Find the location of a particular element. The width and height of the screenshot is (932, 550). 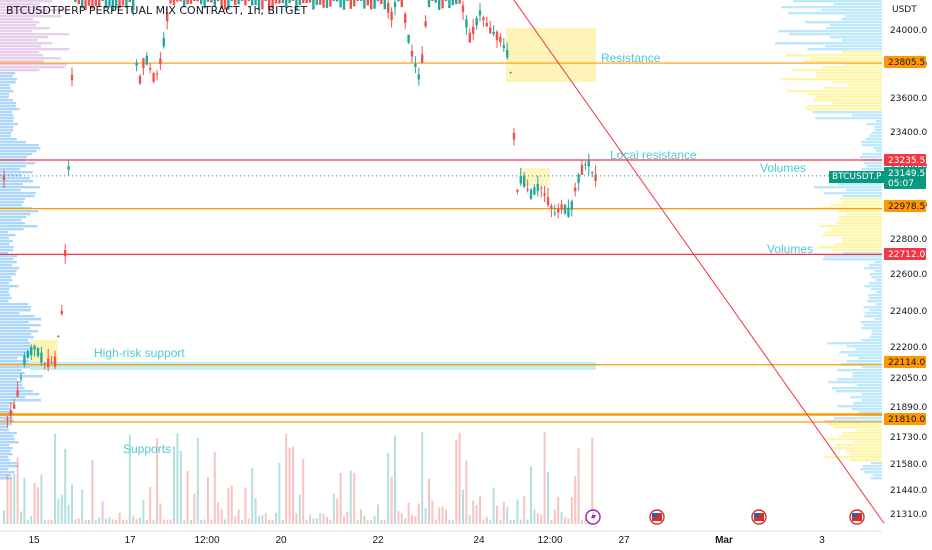

x-tick-label: 12:00 is located at coordinates (206, 540).